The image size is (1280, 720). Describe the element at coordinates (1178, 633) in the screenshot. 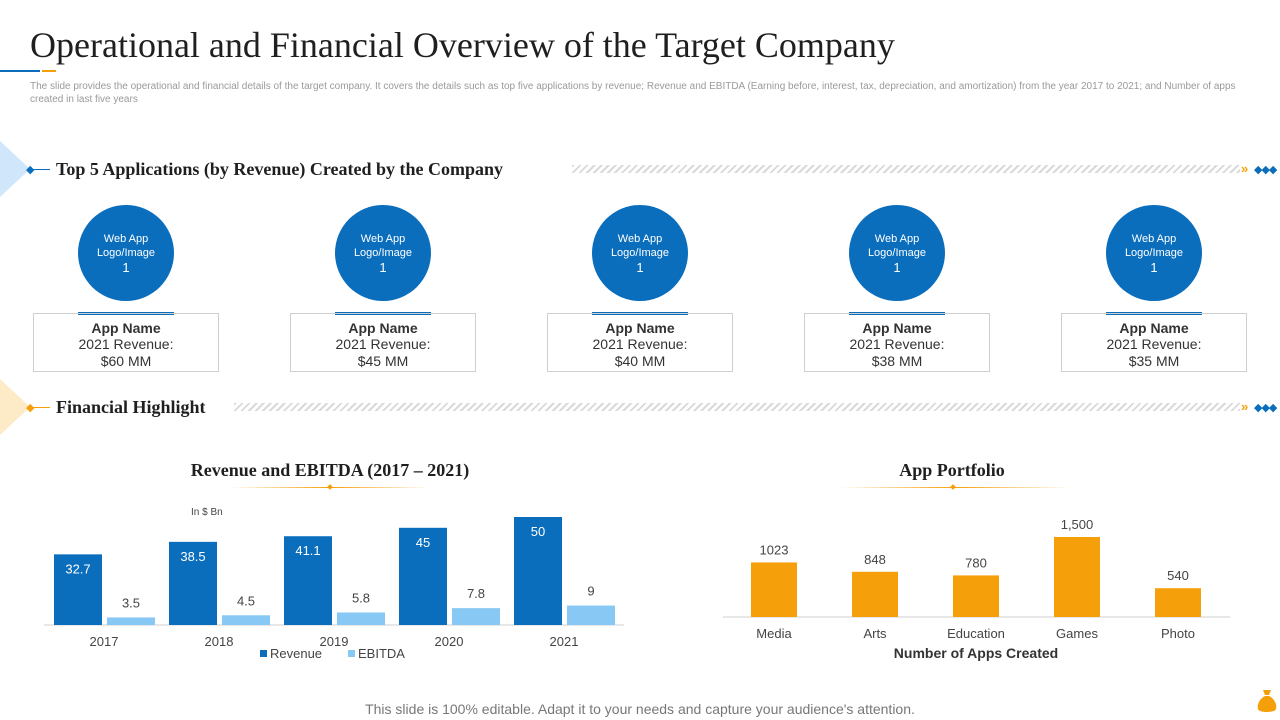

I see `tick-label-category: Photo` at that location.